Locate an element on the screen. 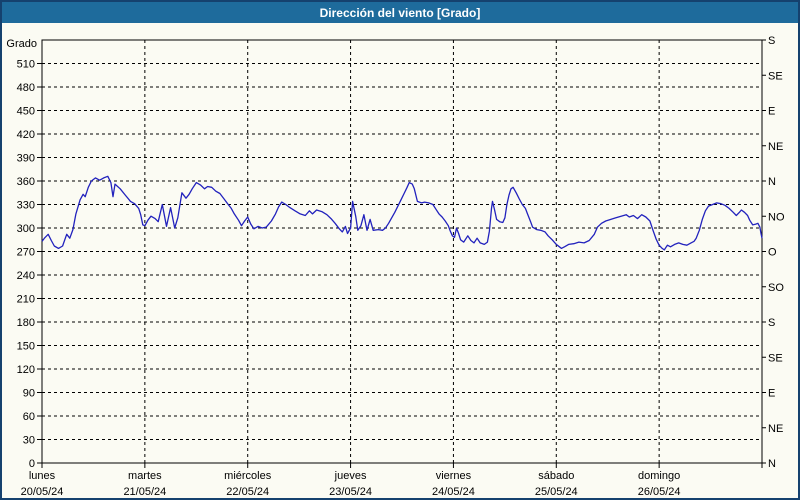 This screenshot has height=500, width=800. y-axis-tick-label: 510 is located at coordinates (26, 65).